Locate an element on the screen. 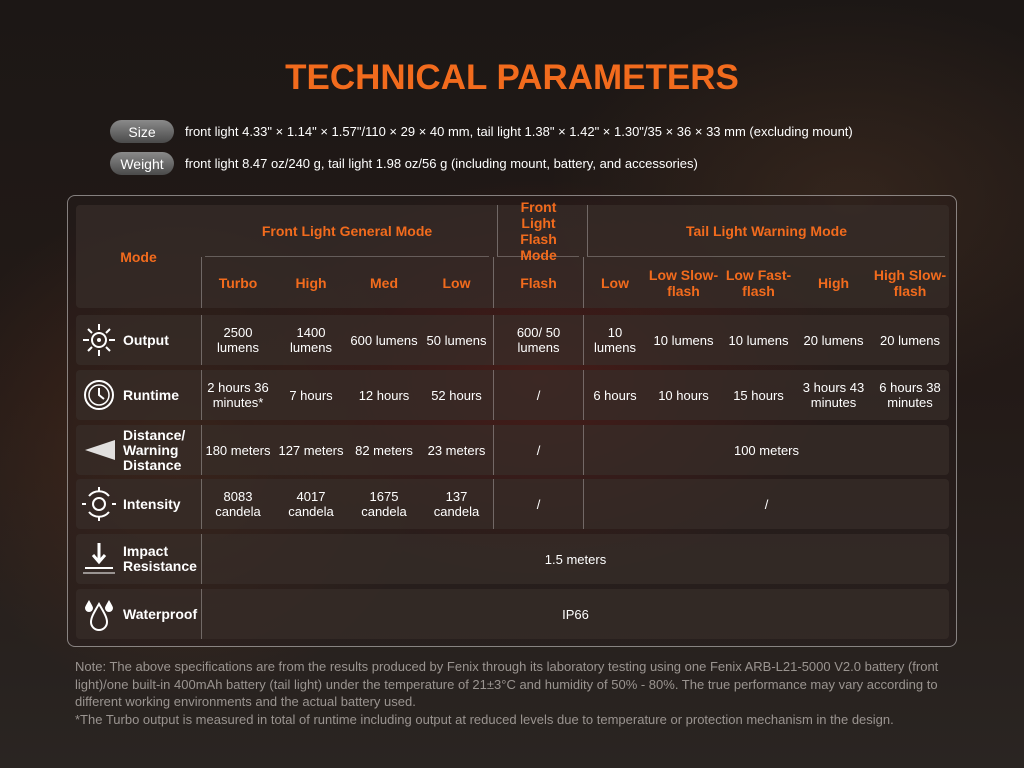 This screenshot has height=768, width=1024. cell: 12 hours is located at coordinates (384, 395).